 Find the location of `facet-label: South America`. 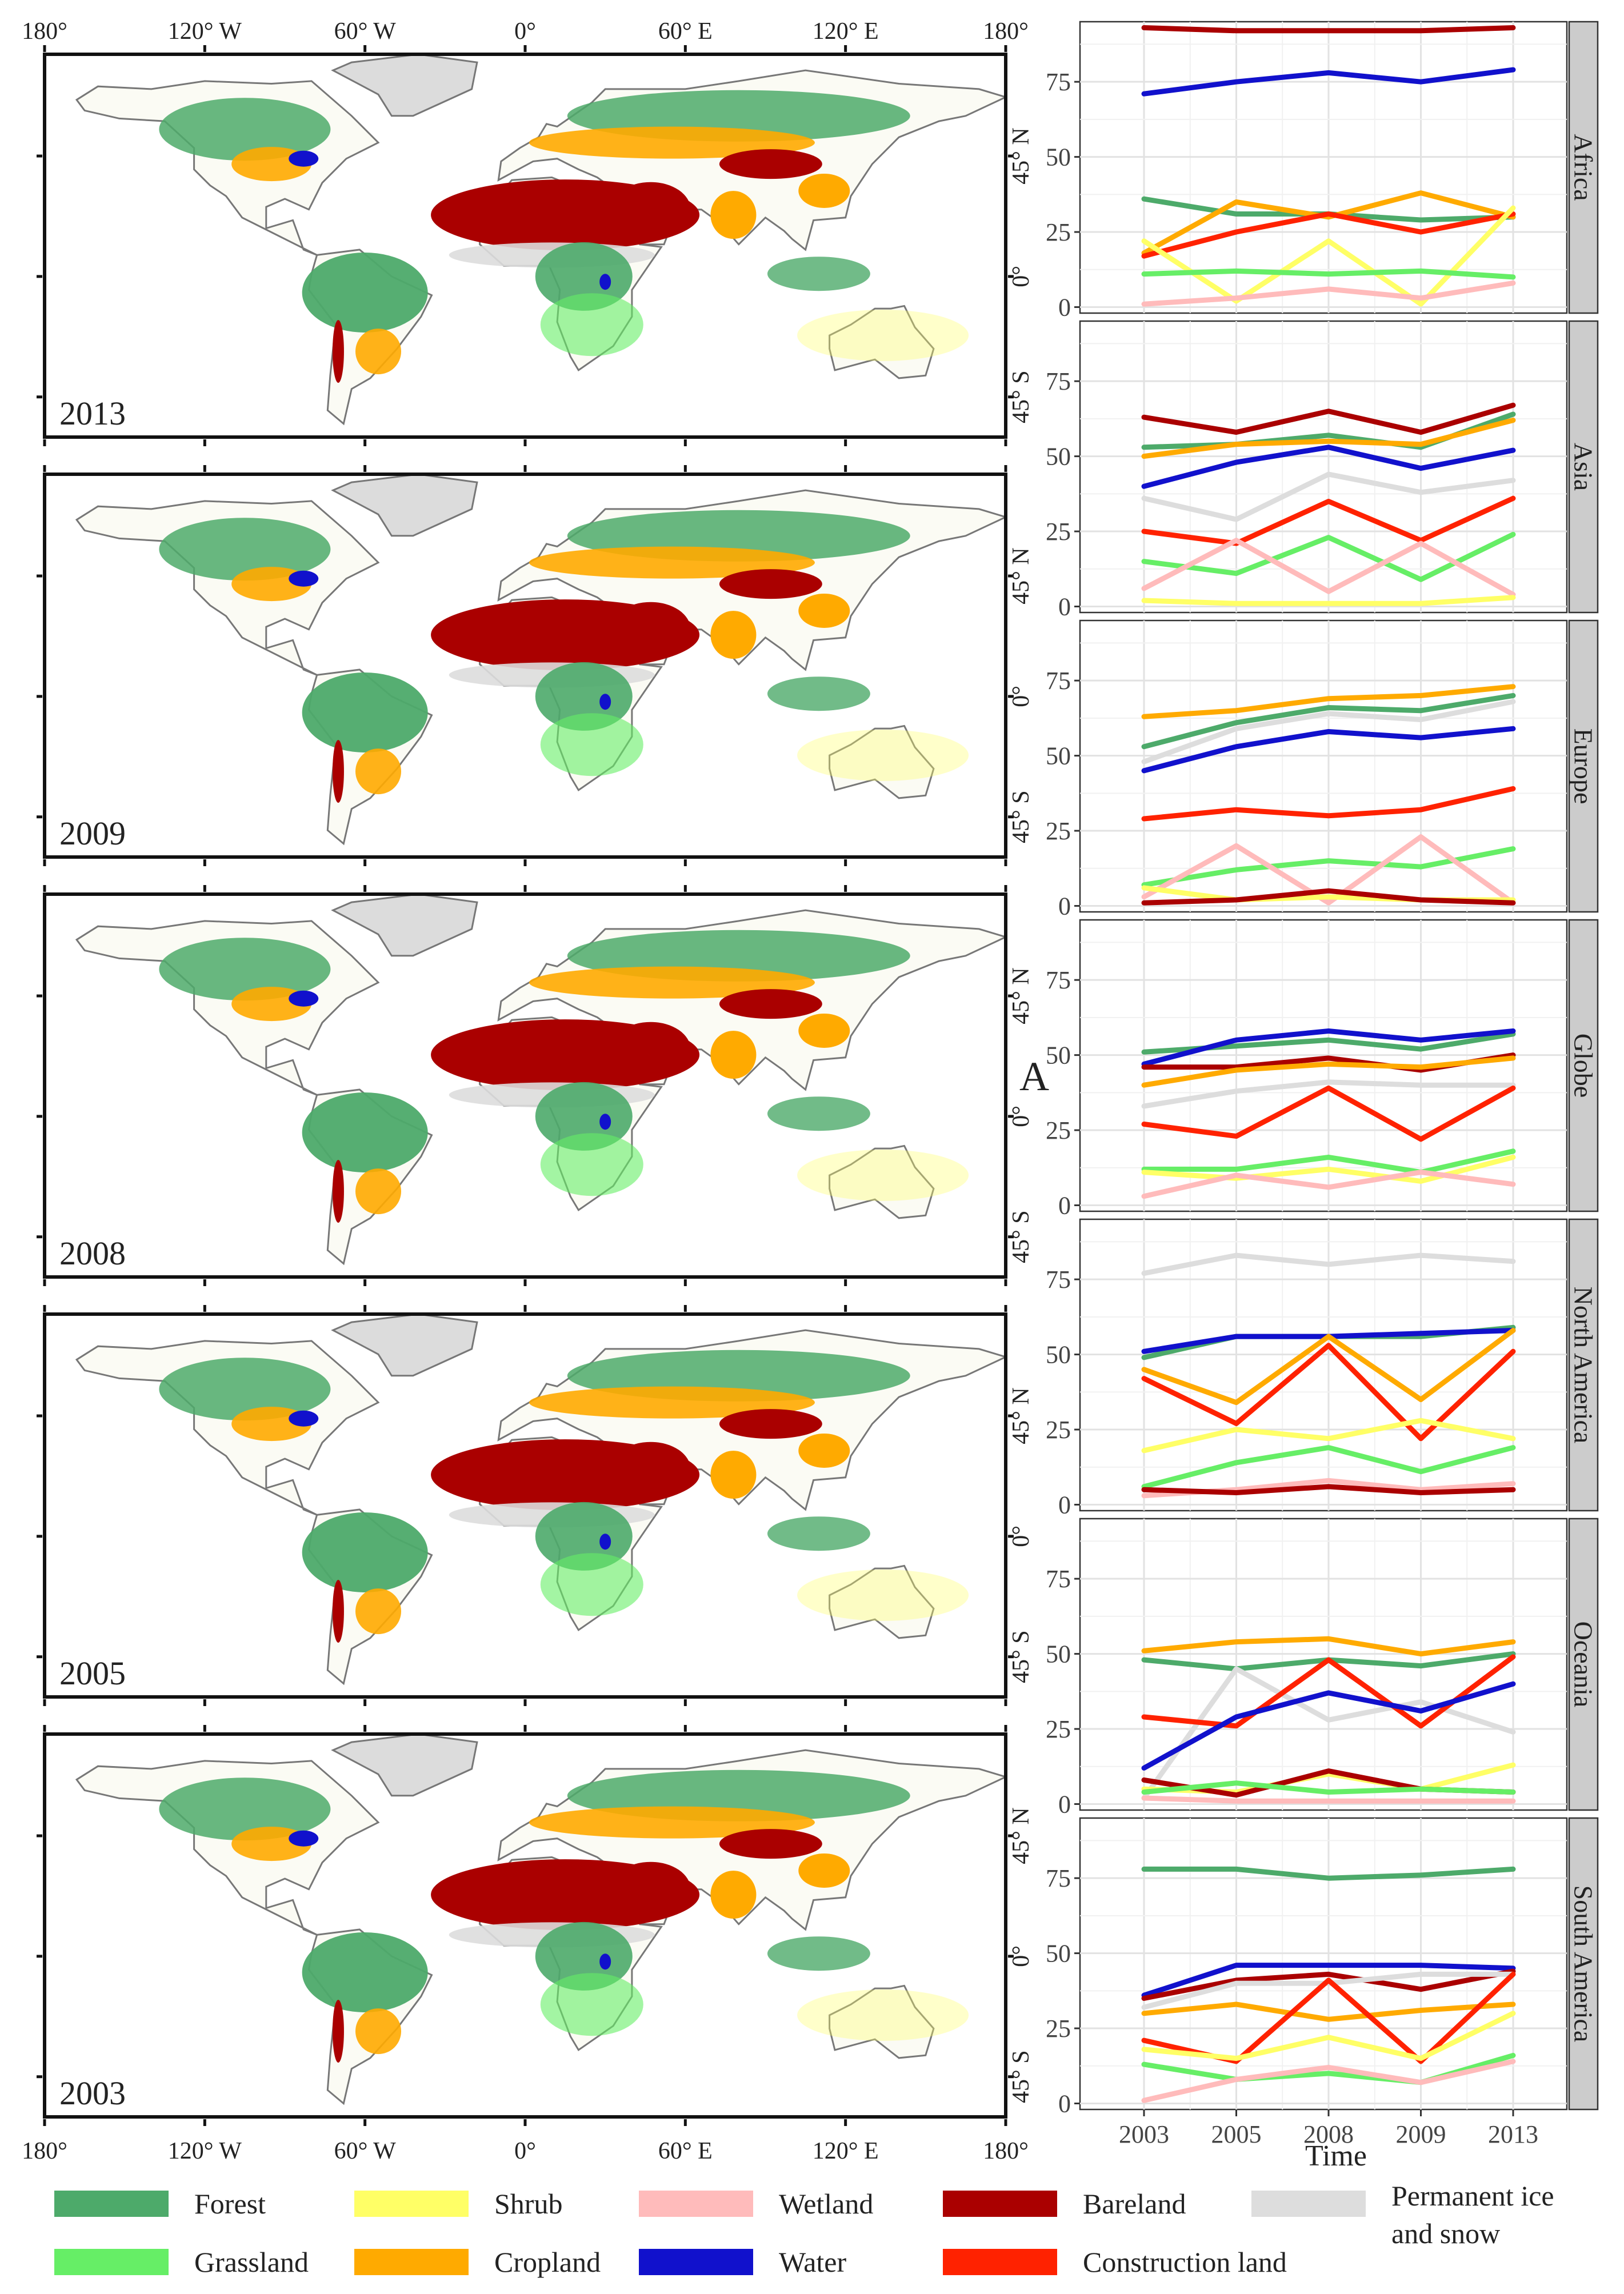

facet-label: South America is located at coordinates (1583, 1964).